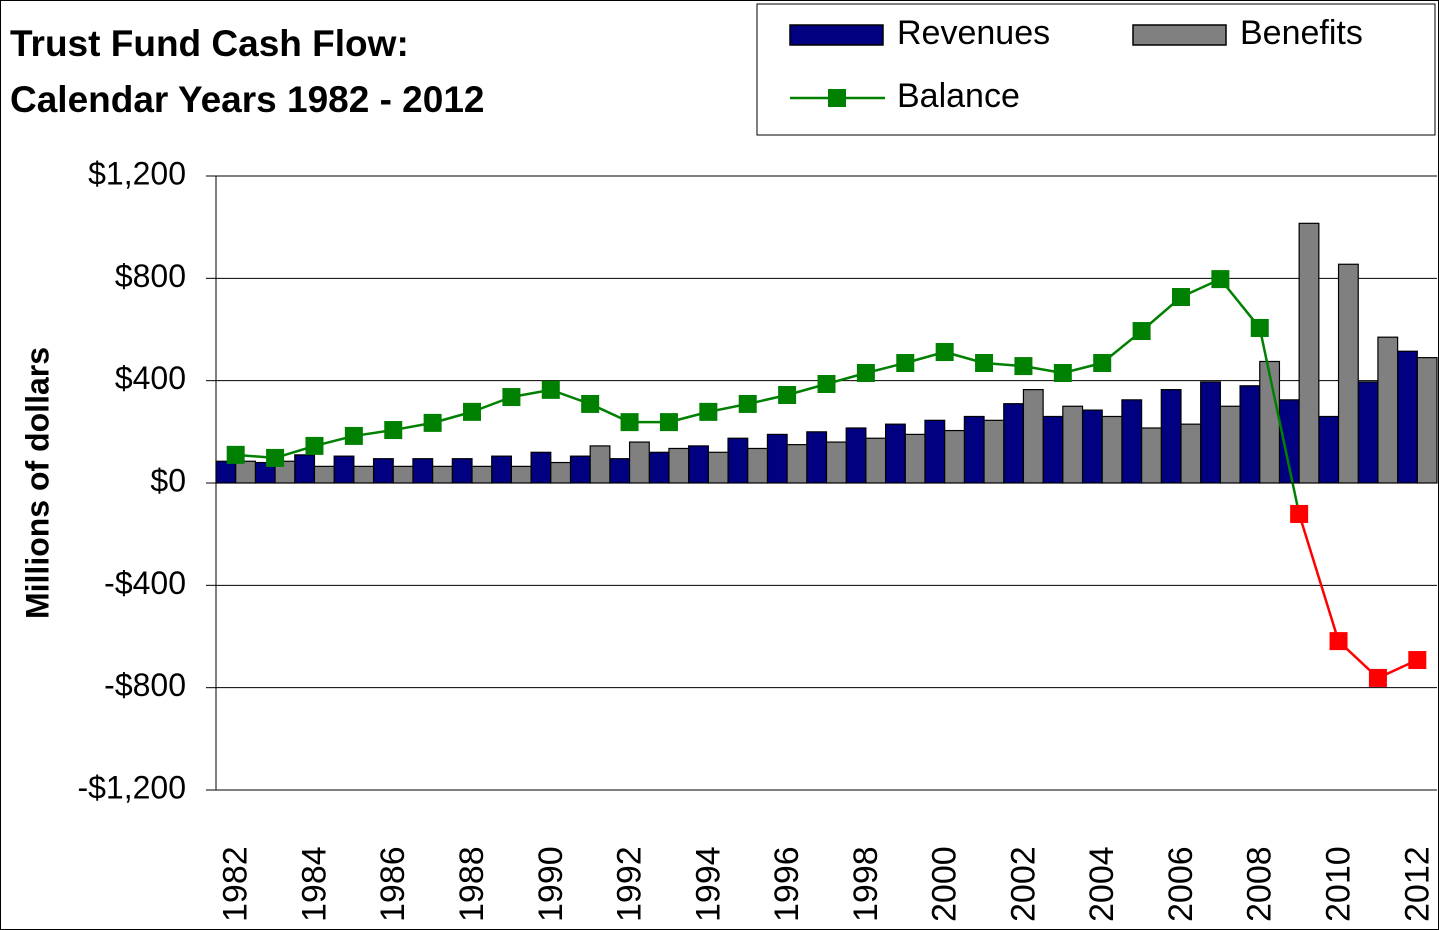 This screenshot has width=1439, height=930. Describe the element at coordinates (1181, 884) in the screenshot. I see `x-tick-label: 2006` at that location.